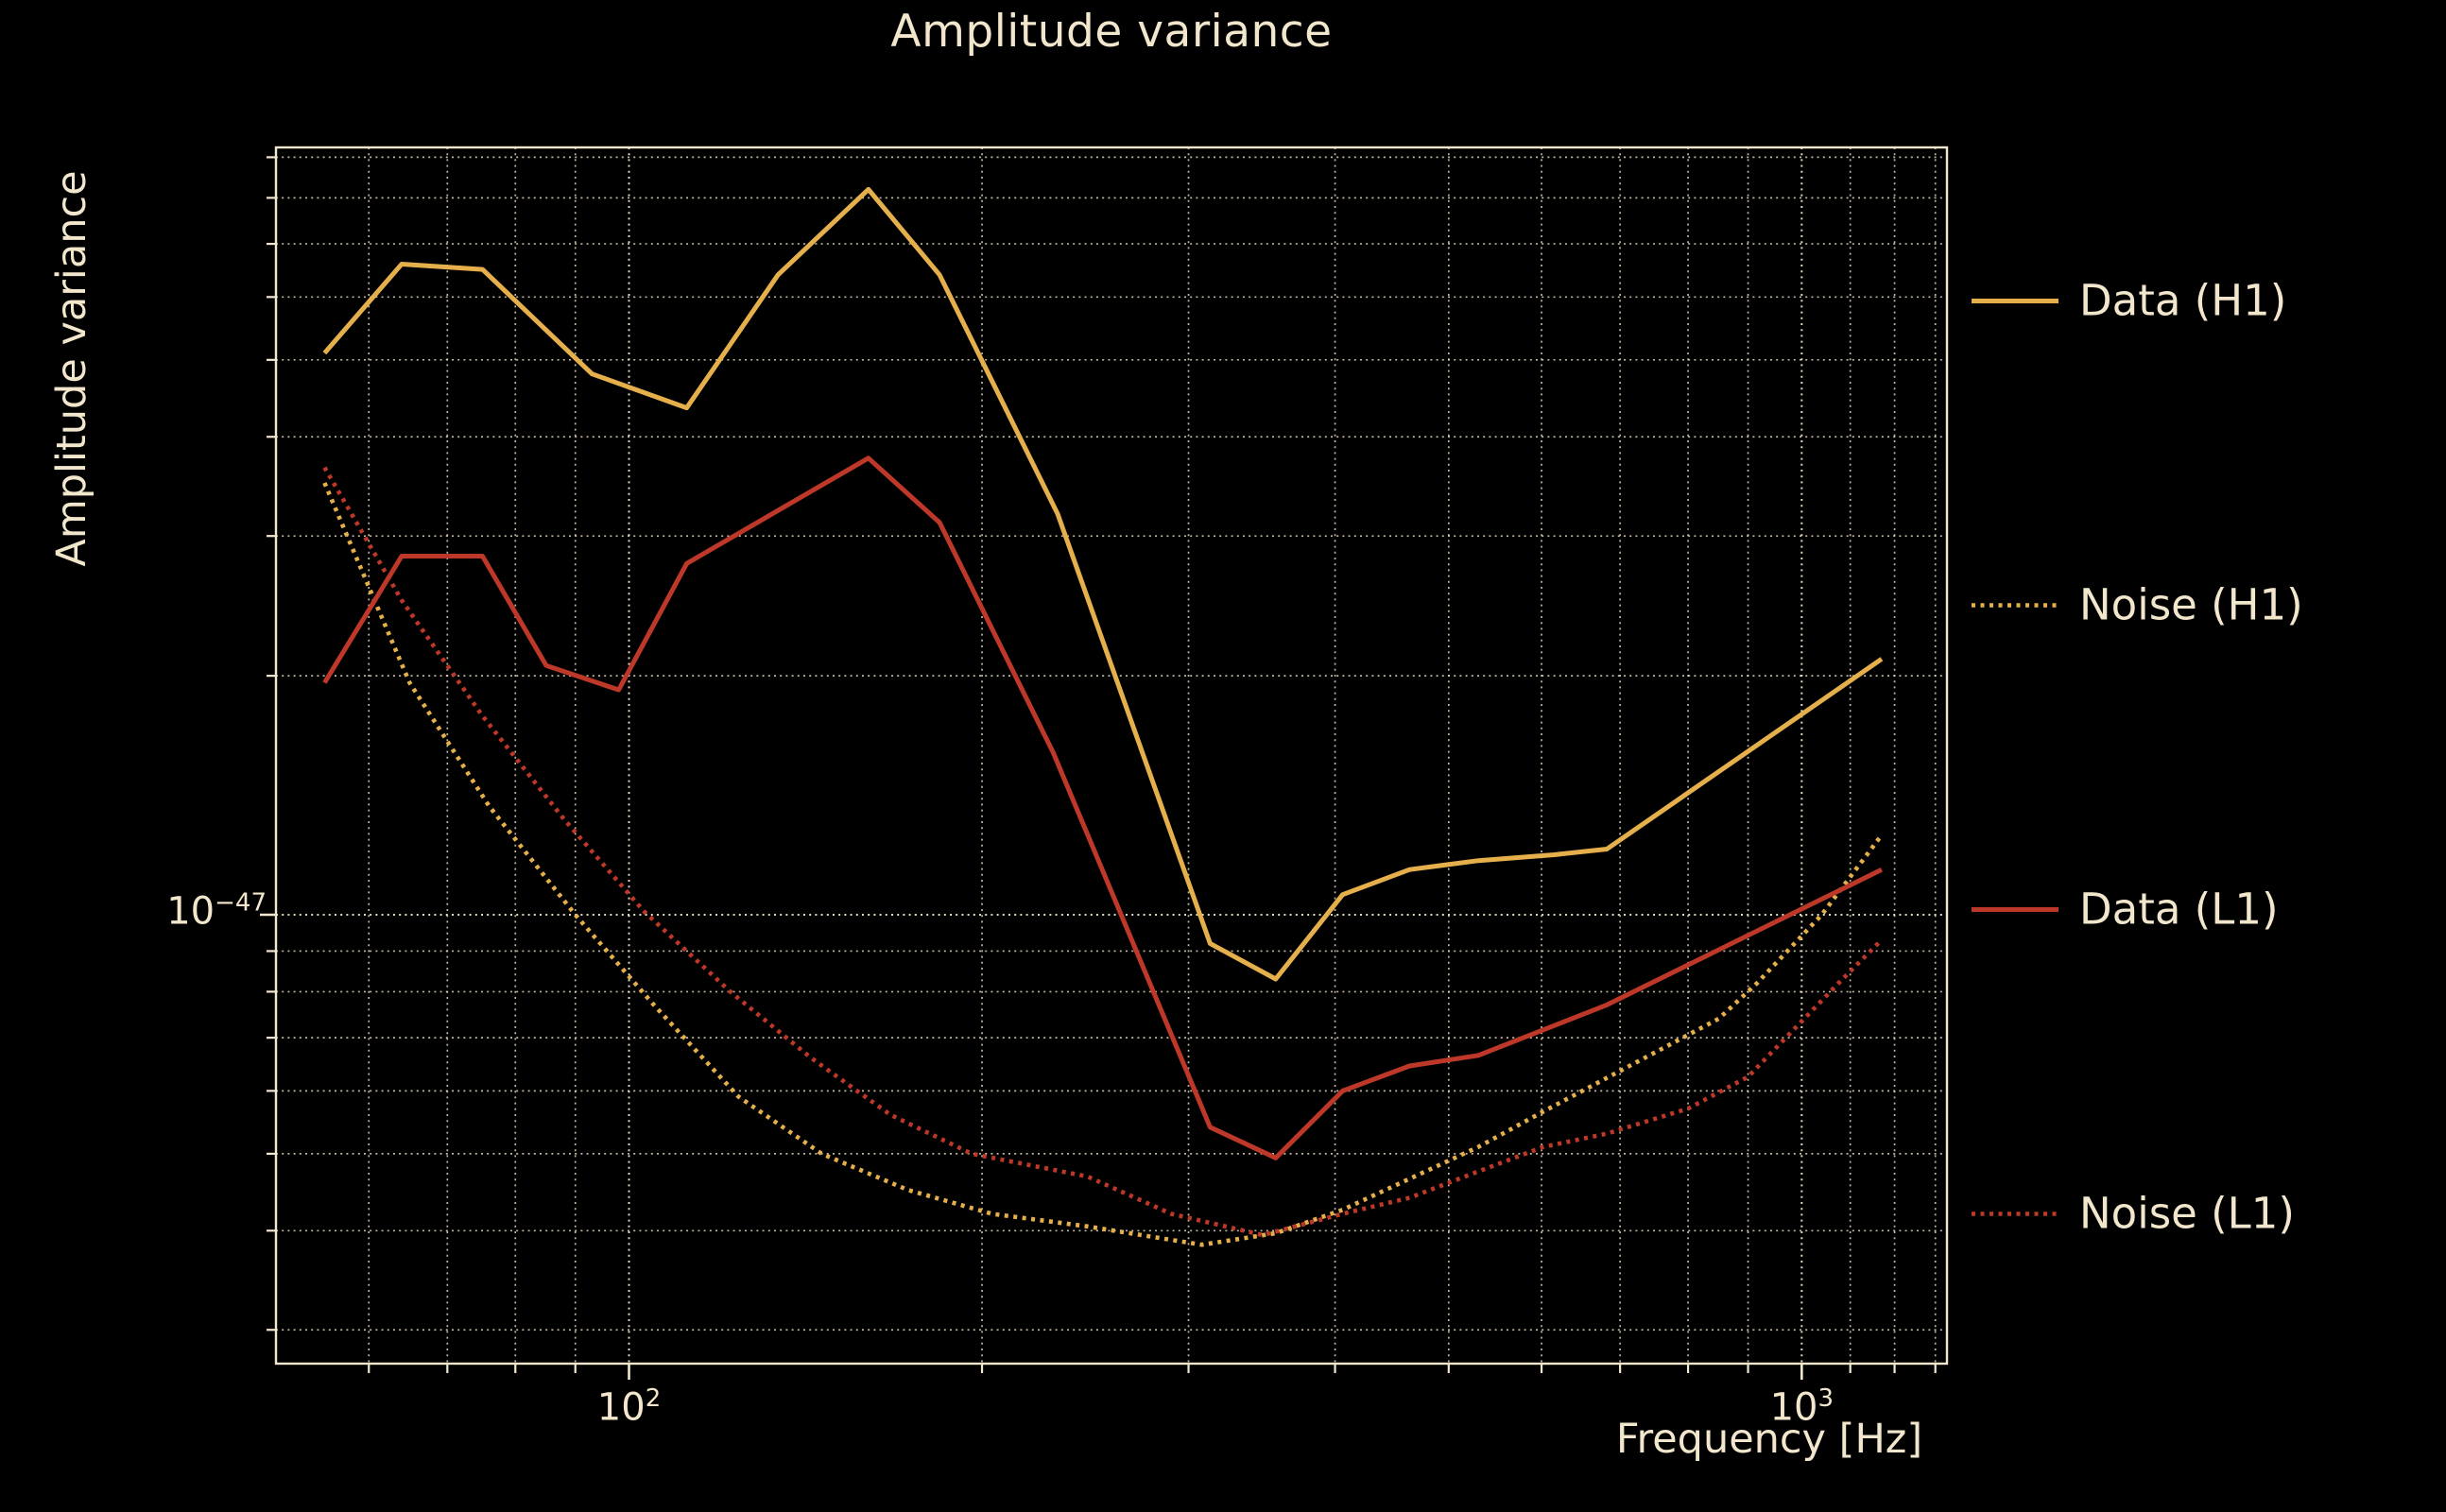 This screenshot has height=1512, width=2446. What do you see at coordinates (2191, 604) in the screenshot?
I see `legend-item-label: Noise (H1)` at bounding box center [2191, 604].